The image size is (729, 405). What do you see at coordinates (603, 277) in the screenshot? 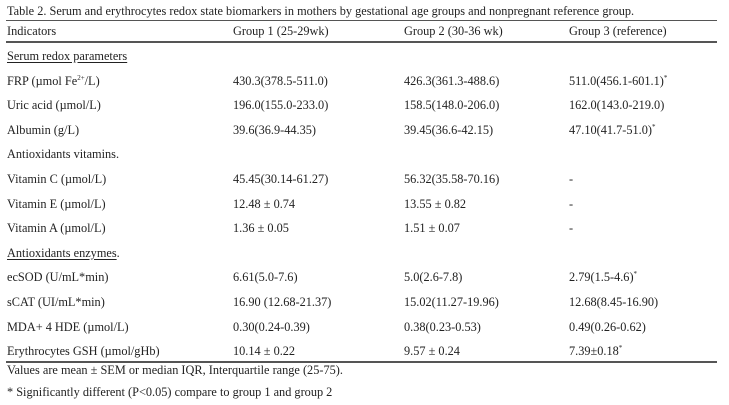
I see `group-3-value: 2.79(1.5-4.6)*` at bounding box center [603, 277].